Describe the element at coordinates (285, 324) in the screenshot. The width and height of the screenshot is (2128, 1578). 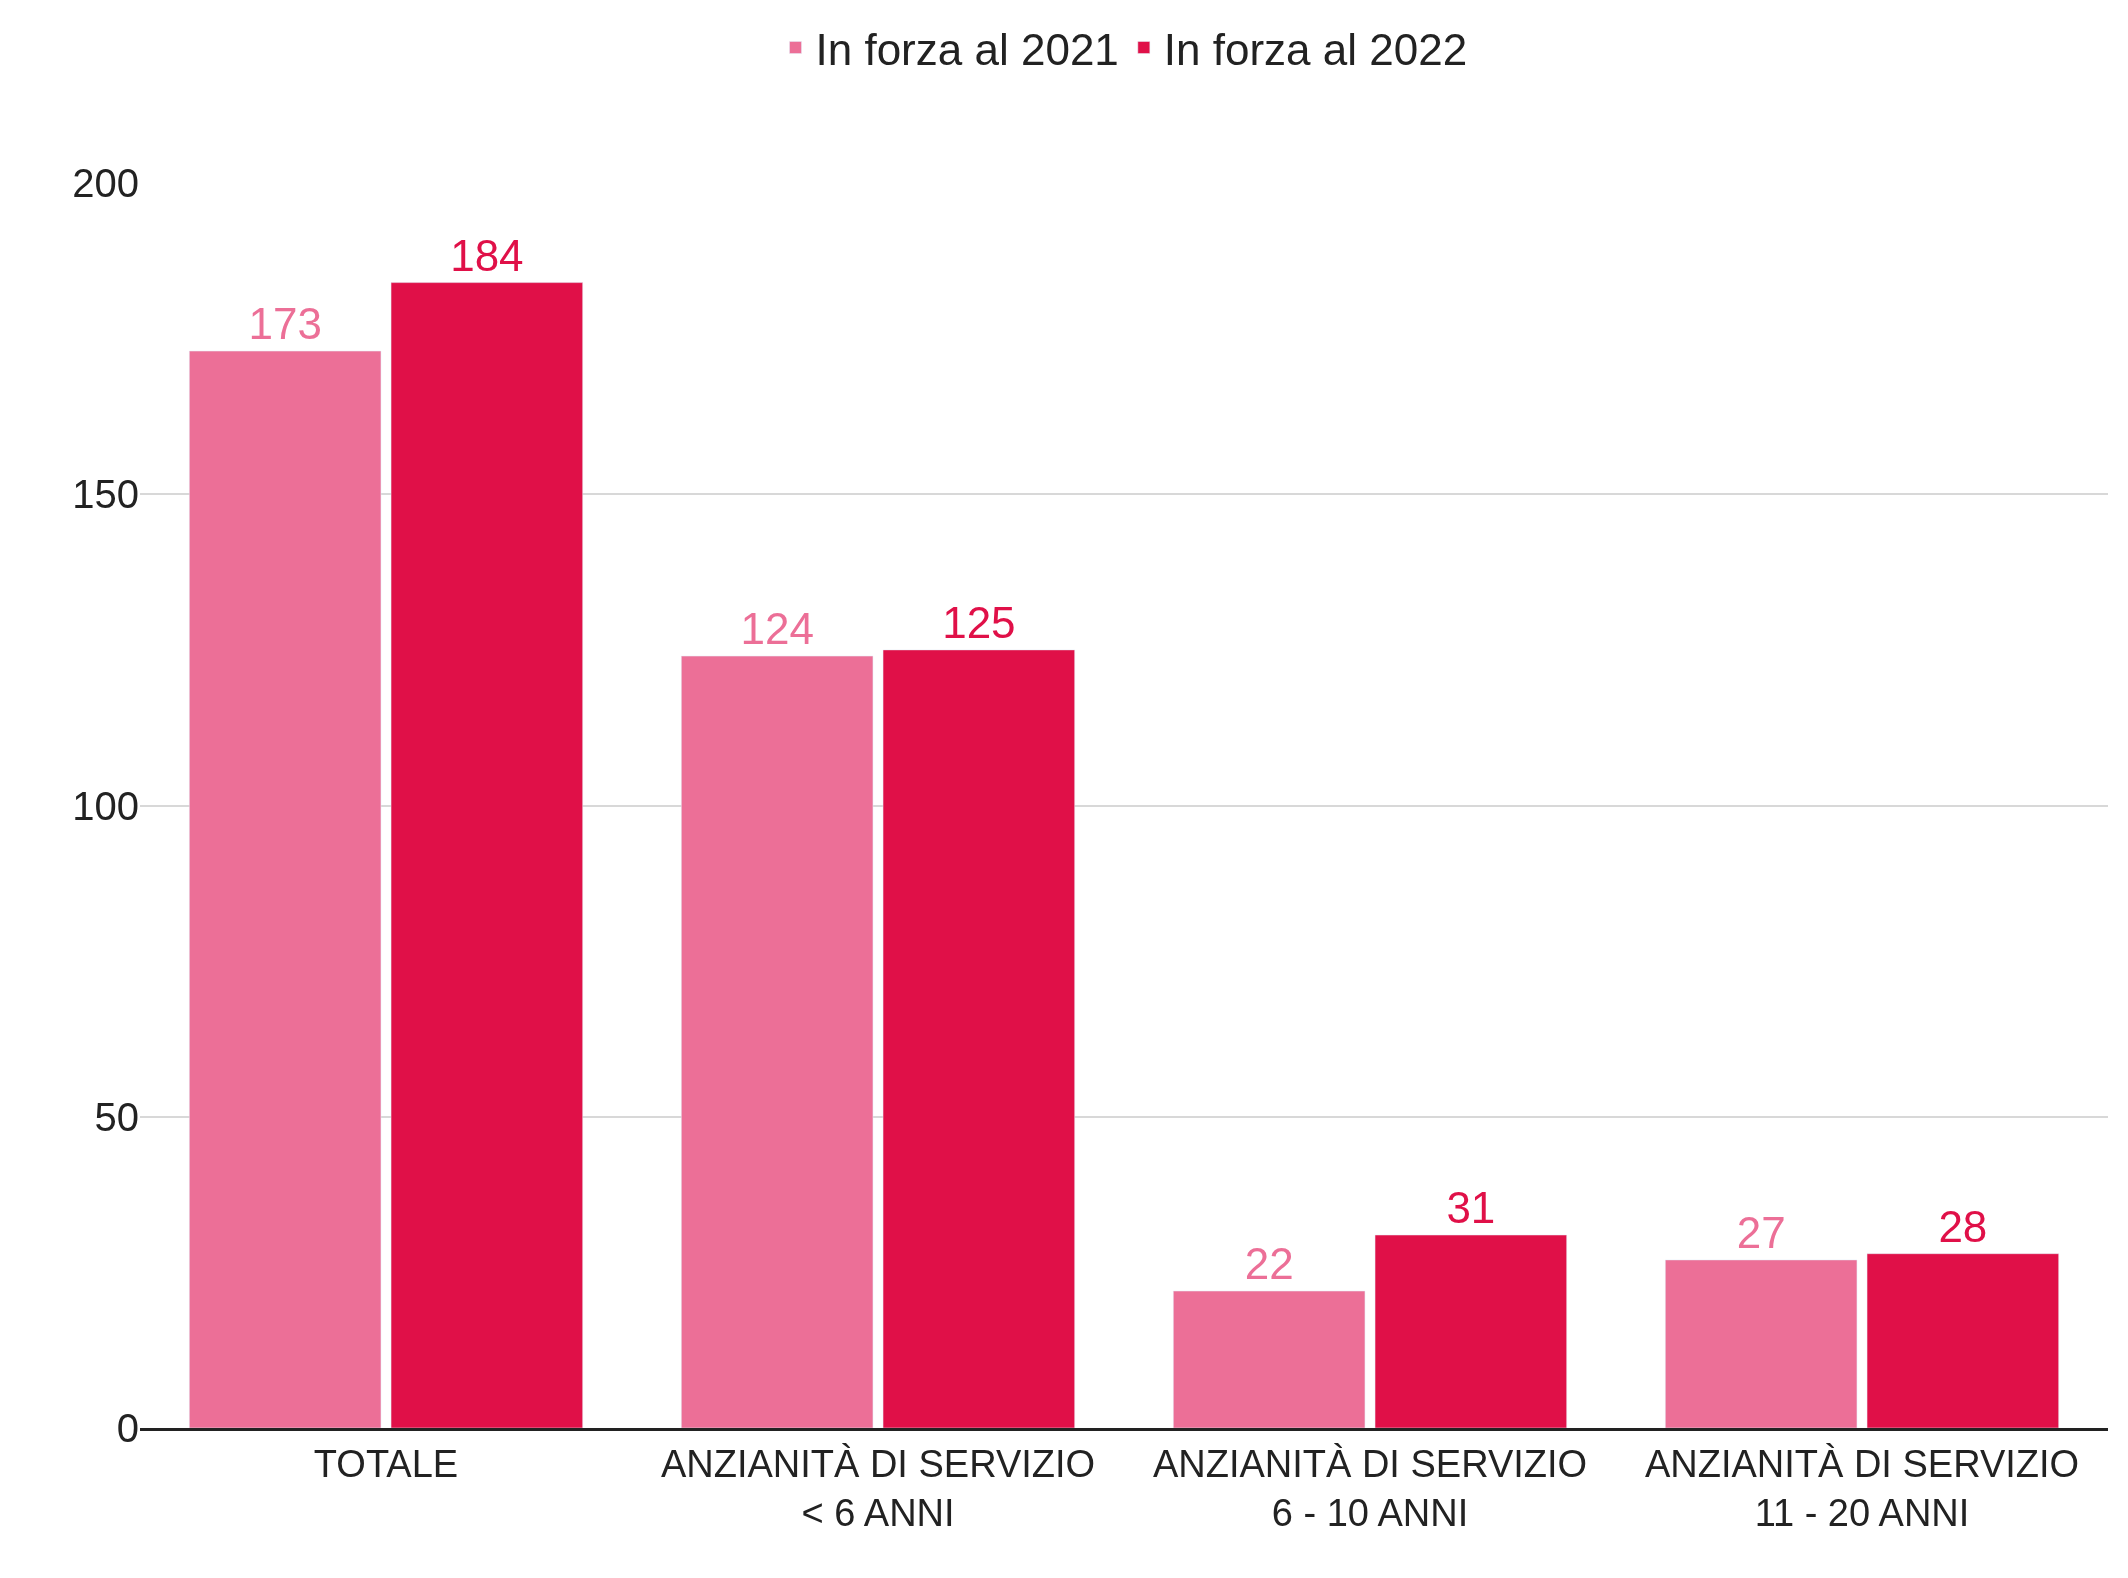
I see `data-label: 173` at that location.